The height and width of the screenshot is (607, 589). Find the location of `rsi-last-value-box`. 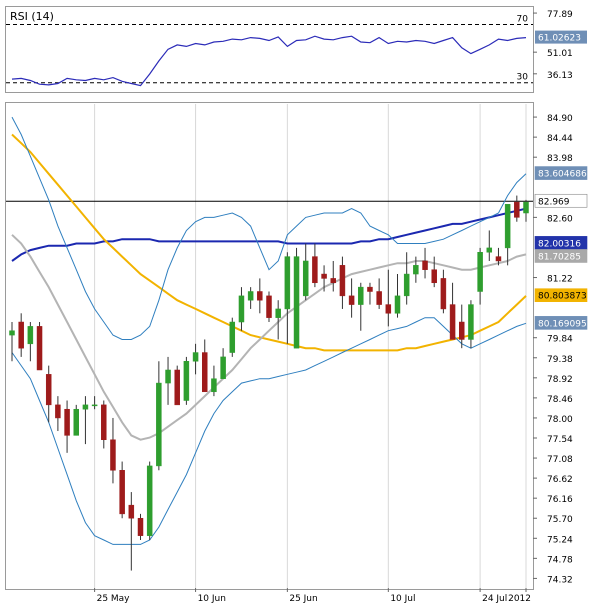

rsi-last-value-box is located at coordinates (561, 37).